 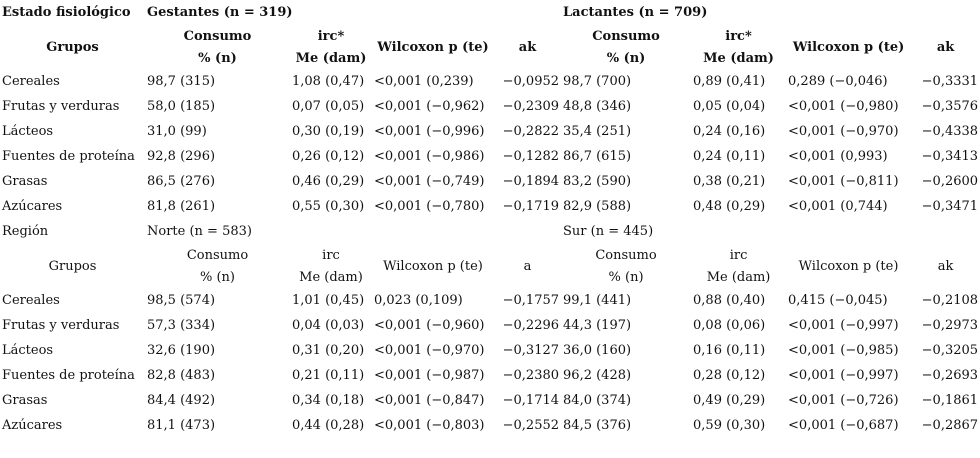 What do you see at coordinates (328, 325) in the screenshot?
I see `irc-value: 0,04 (0,03)` at bounding box center [328, 325].